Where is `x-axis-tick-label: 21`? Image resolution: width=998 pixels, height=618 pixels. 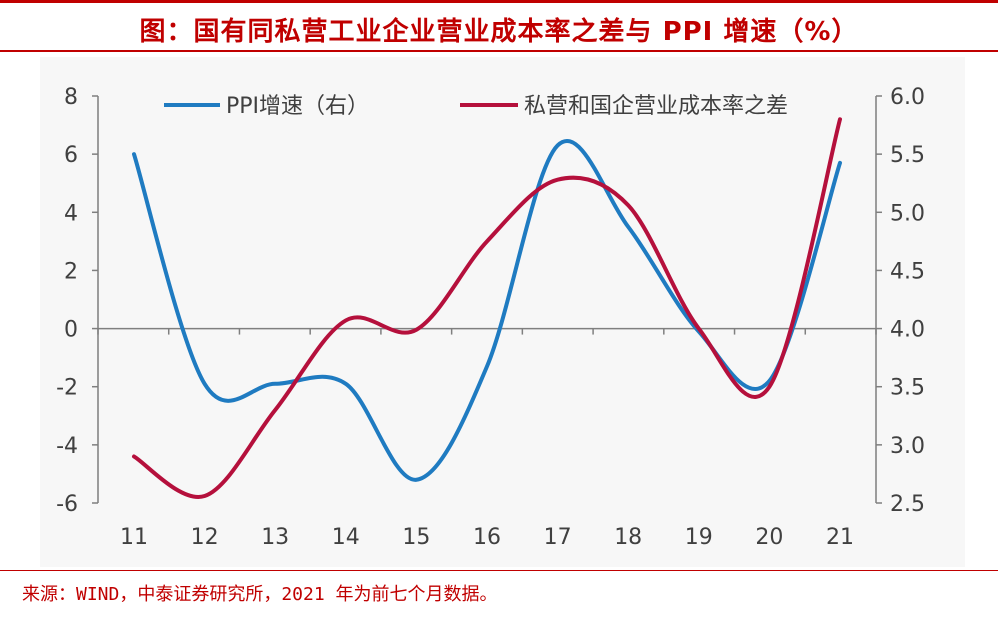
x-axis-tick-label: 21 is located at coordinates (840, 537).